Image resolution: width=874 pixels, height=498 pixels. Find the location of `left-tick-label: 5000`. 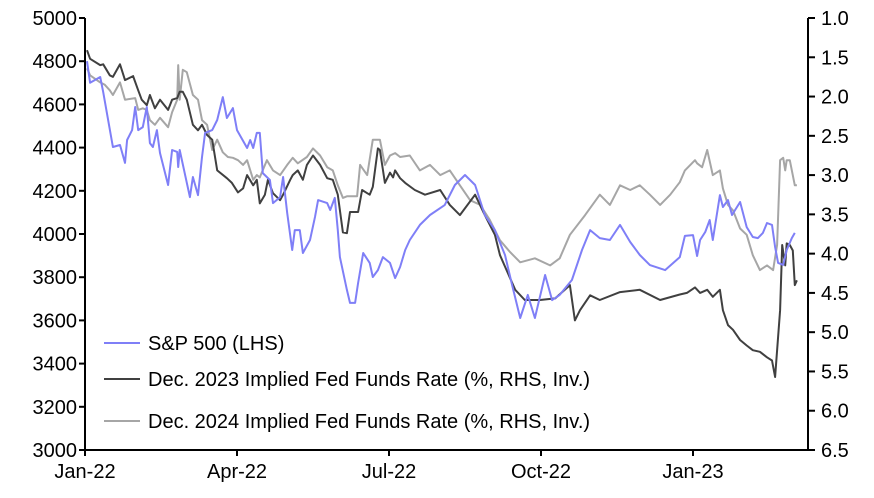

left-tick-label: 5000 is located at coordinates (55, 19).